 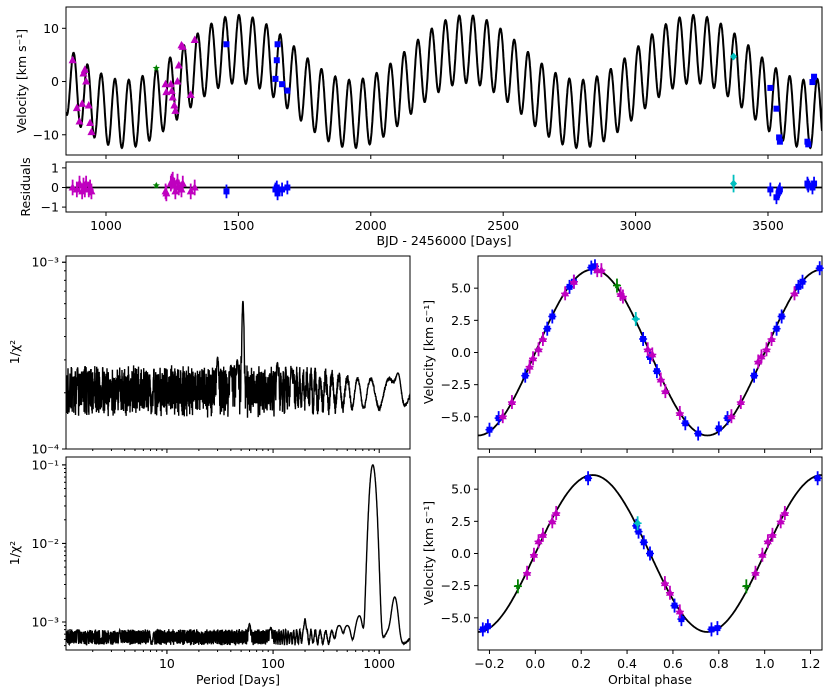 I want to click on xlabel-period: Period [Days], so click(x=238, y=679).